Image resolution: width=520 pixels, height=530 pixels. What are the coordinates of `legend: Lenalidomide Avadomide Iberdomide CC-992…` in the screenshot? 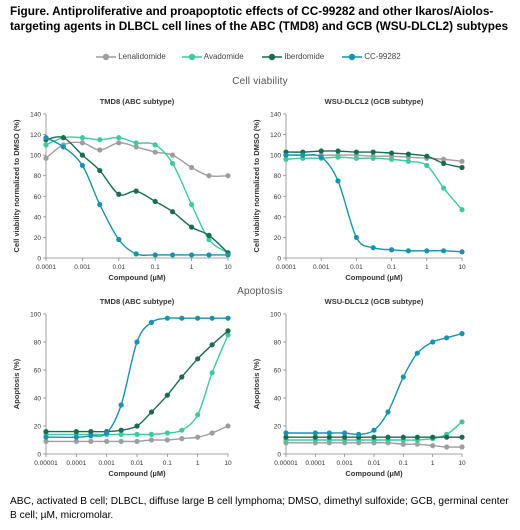 It's located at (260, 60).